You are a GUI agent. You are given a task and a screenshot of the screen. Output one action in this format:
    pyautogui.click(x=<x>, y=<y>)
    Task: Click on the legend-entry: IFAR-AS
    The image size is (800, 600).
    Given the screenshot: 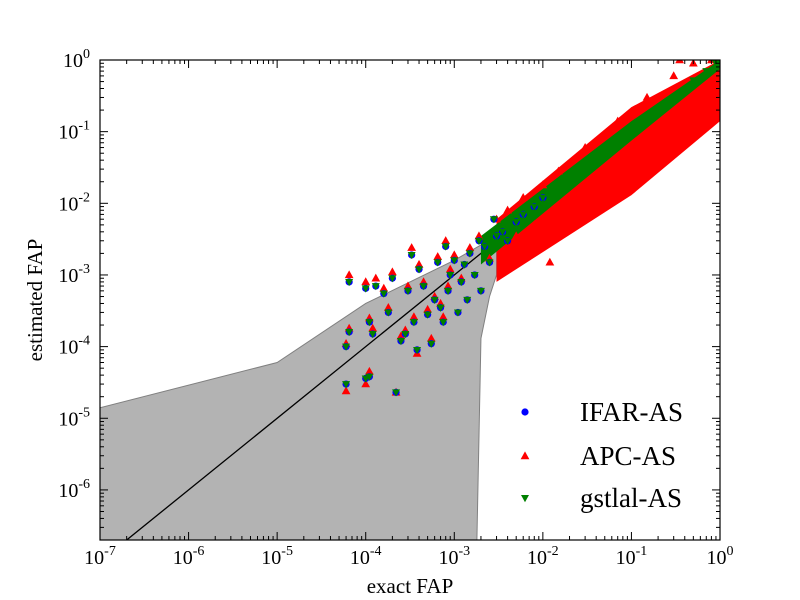 What is the action you would take?
    pyautogui.click(x=602, y=412)
    